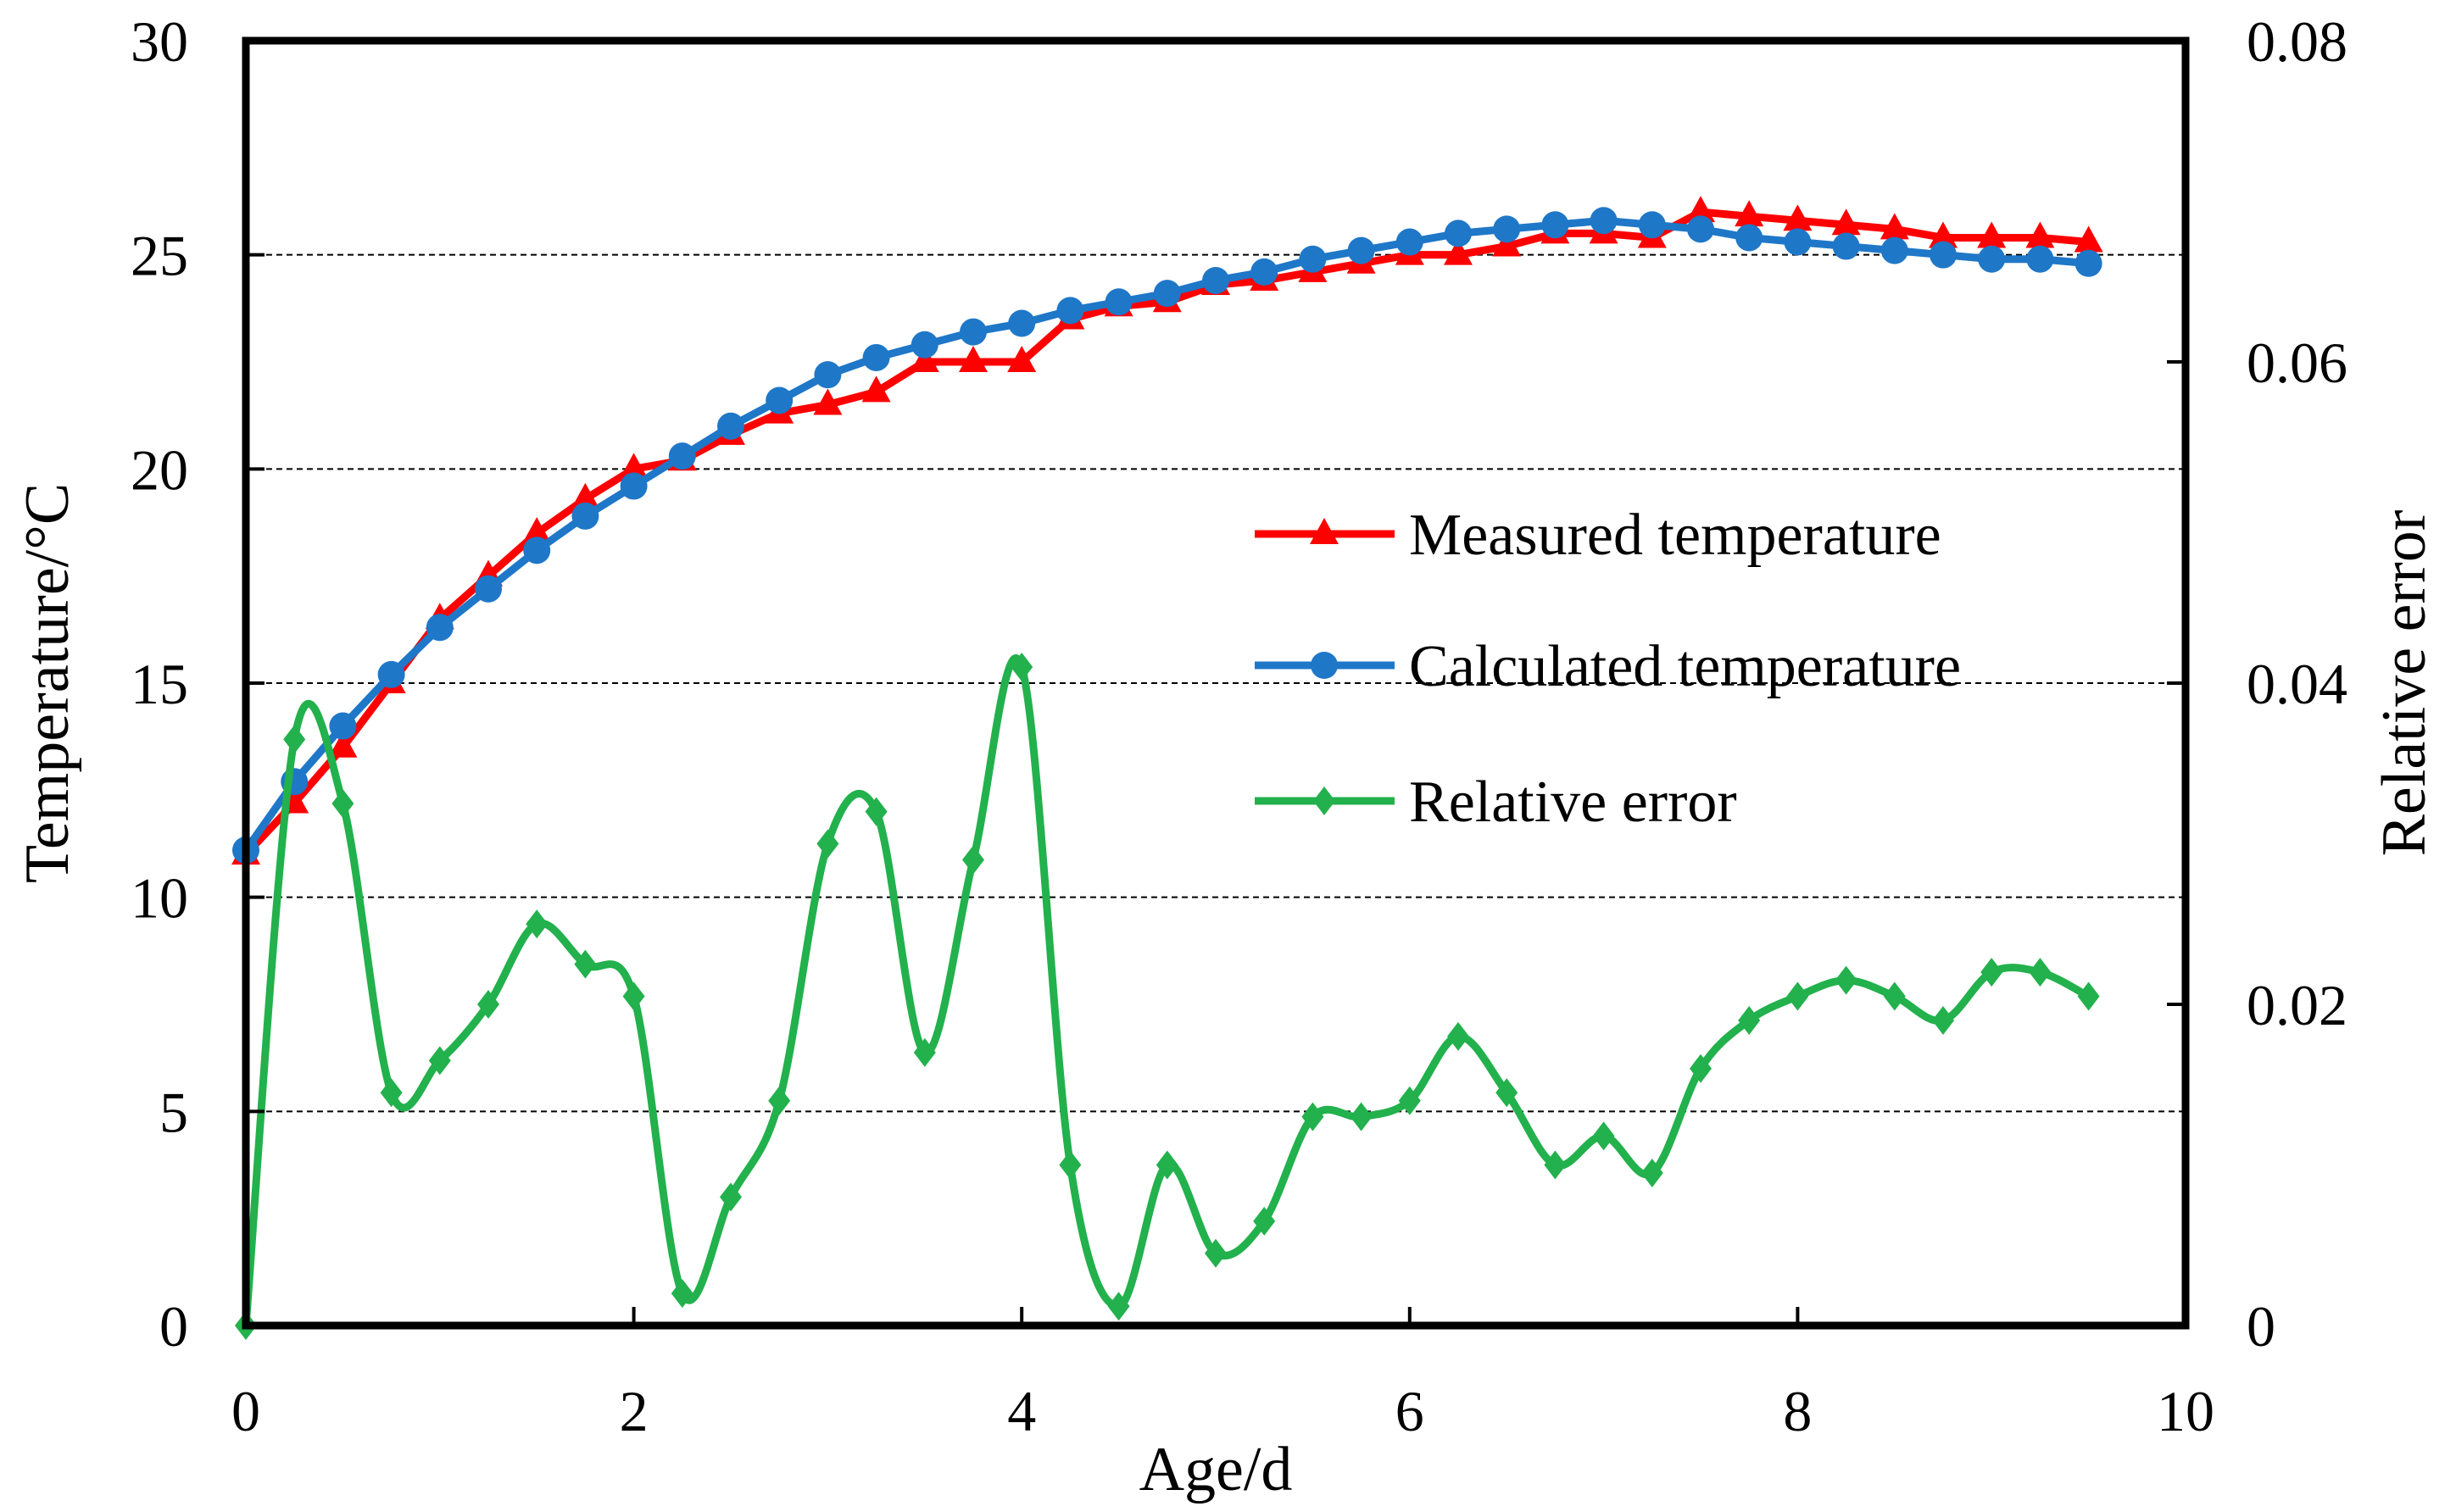 Image resolution: width=2456 pixels, height=1512 pixels. Describe the element at coordinates (159, 899) in the screenshot. I see `y-tick-label-10: 10` at that location.